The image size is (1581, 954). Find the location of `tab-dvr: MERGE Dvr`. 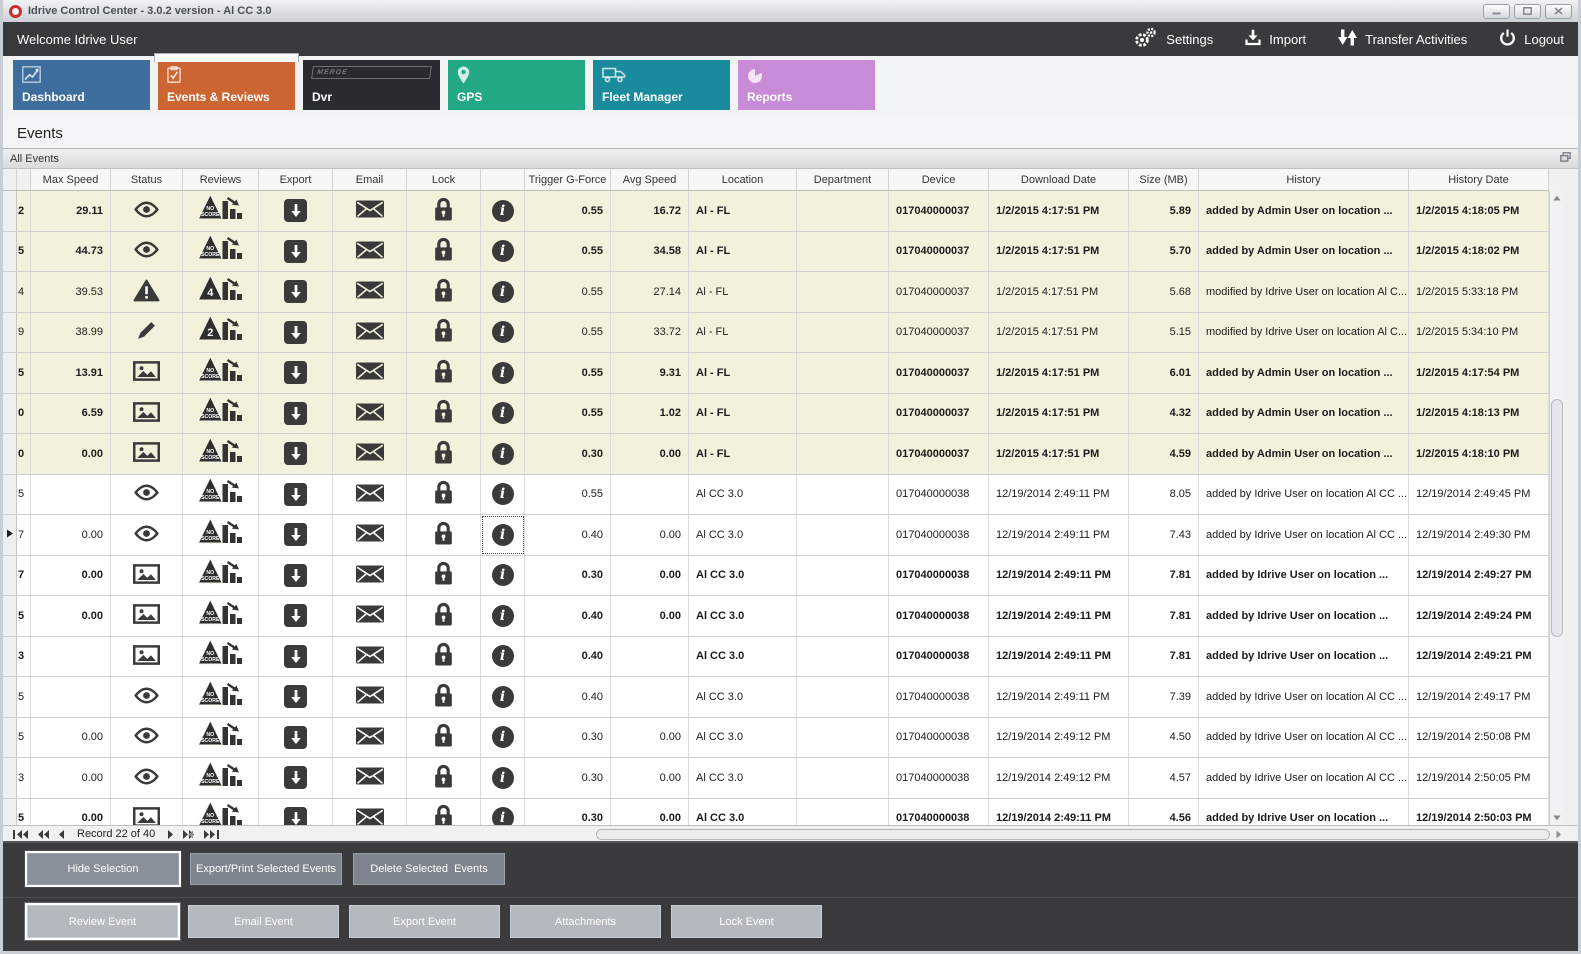

tab-dvr: MERGE Dvr is located at coordinates (371, 85).